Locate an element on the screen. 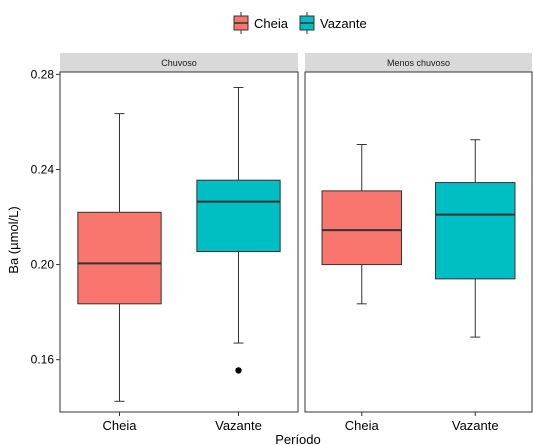 The height and width of the screenshot is (445, 534). legend-item-vazante: Vazante is located at coordinates (333, 23).